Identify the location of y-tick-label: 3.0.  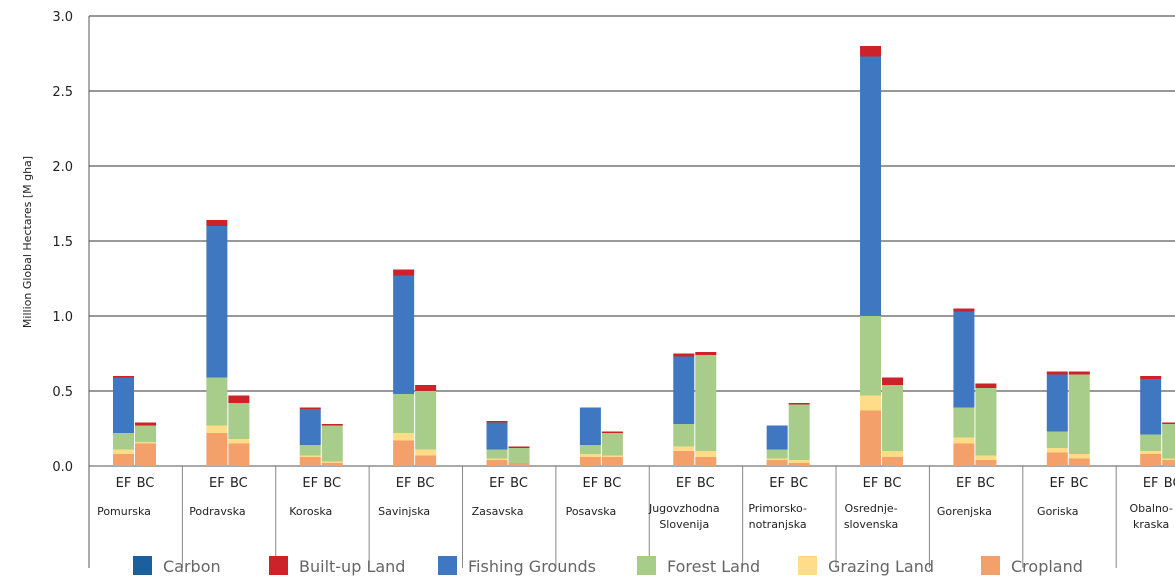
(62, 17).